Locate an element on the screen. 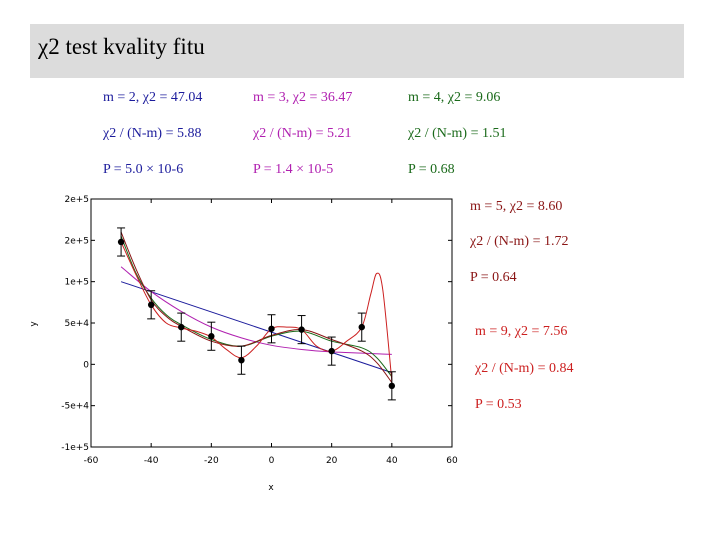 Image resolution: width=720 pixels, height=540 pixels. y-tick-label: 0 is located at coordinates (86, 365).